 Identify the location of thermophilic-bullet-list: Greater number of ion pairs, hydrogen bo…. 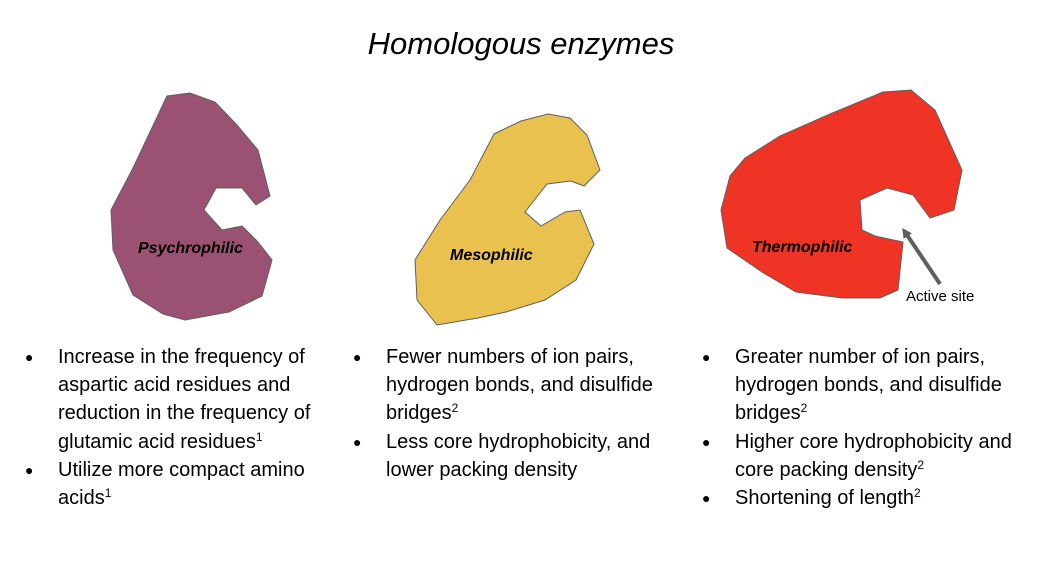
(867, 427).